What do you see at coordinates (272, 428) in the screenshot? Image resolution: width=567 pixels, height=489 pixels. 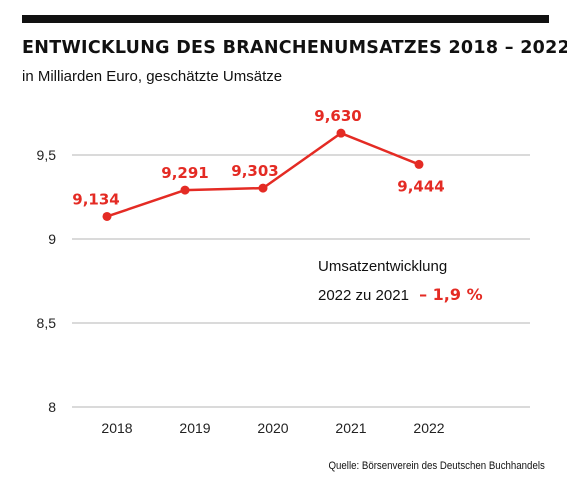 I see `x-tick-label-2: 2020` at bounding box center [272, 428].